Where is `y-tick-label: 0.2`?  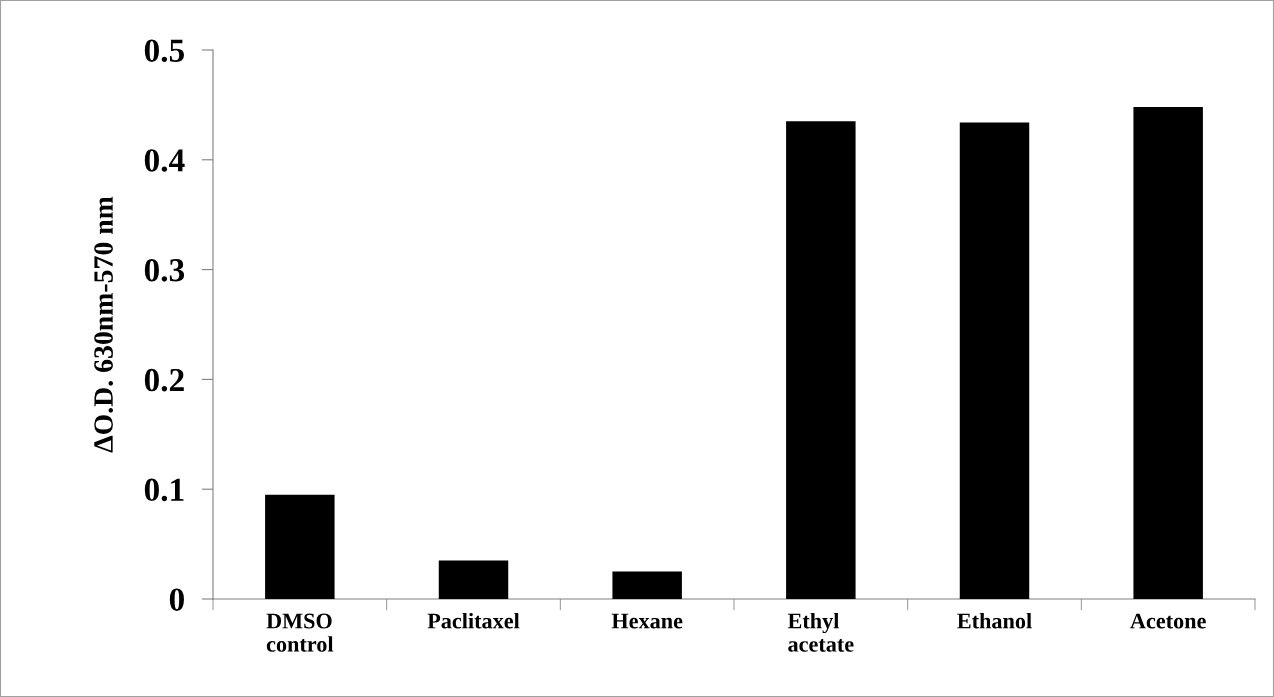 y-tick-label: 0.2 is located at coordinates (164, 380).